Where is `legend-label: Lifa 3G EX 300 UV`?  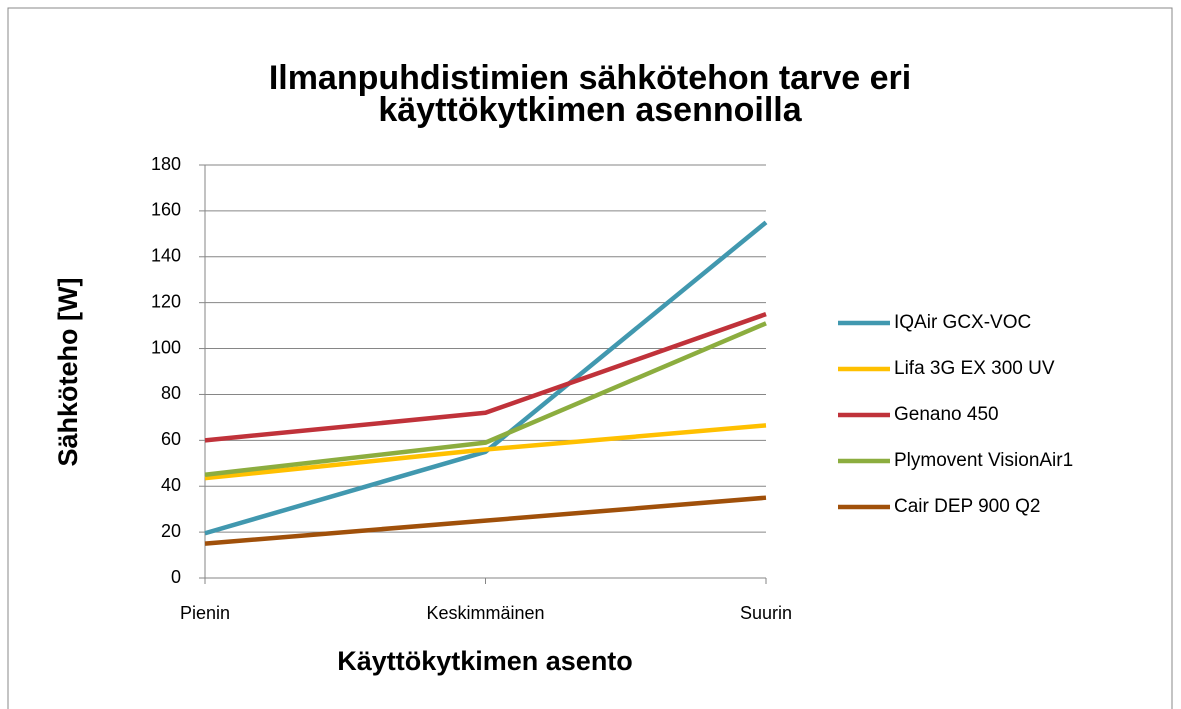
legend-label: Lifa 3G EX 300 UV is located at coordinates (974, 368).